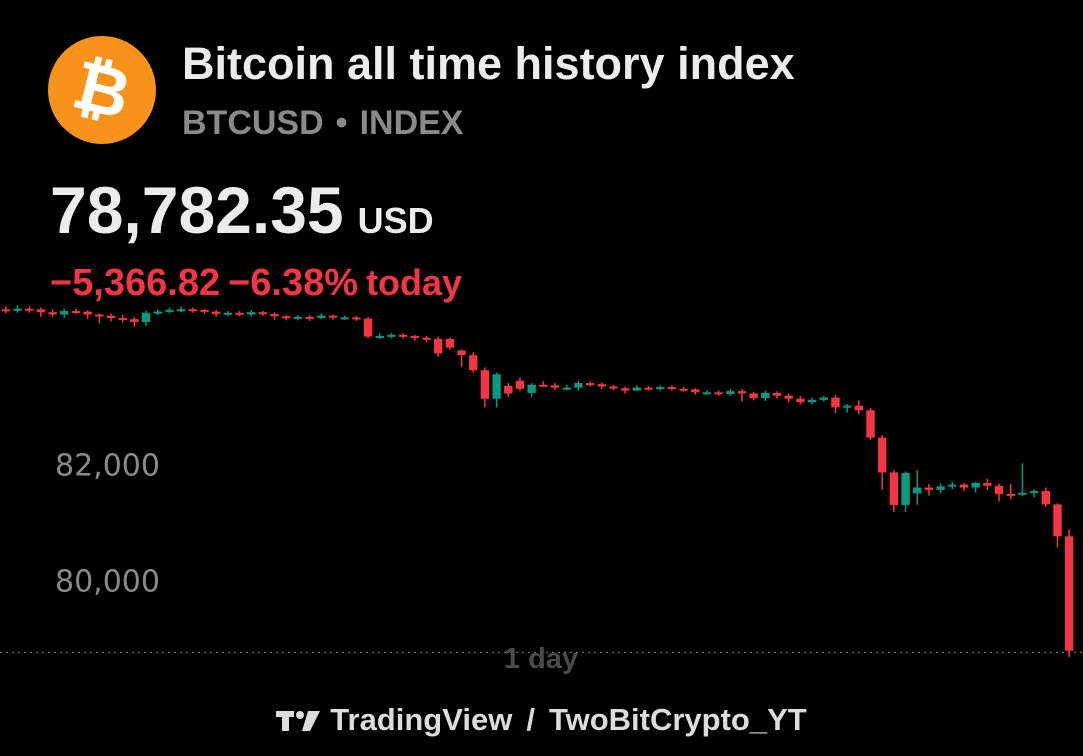  Describe the element at coordinates (541, 659) in the screenshot. I see `interval-label: 1 day` at that location.